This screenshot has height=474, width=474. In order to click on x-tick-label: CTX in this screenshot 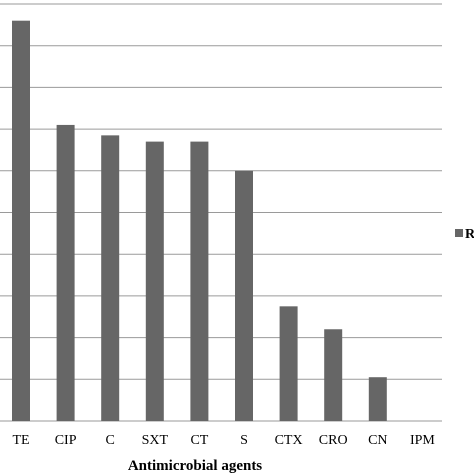, I will do `click(289, 440)`.